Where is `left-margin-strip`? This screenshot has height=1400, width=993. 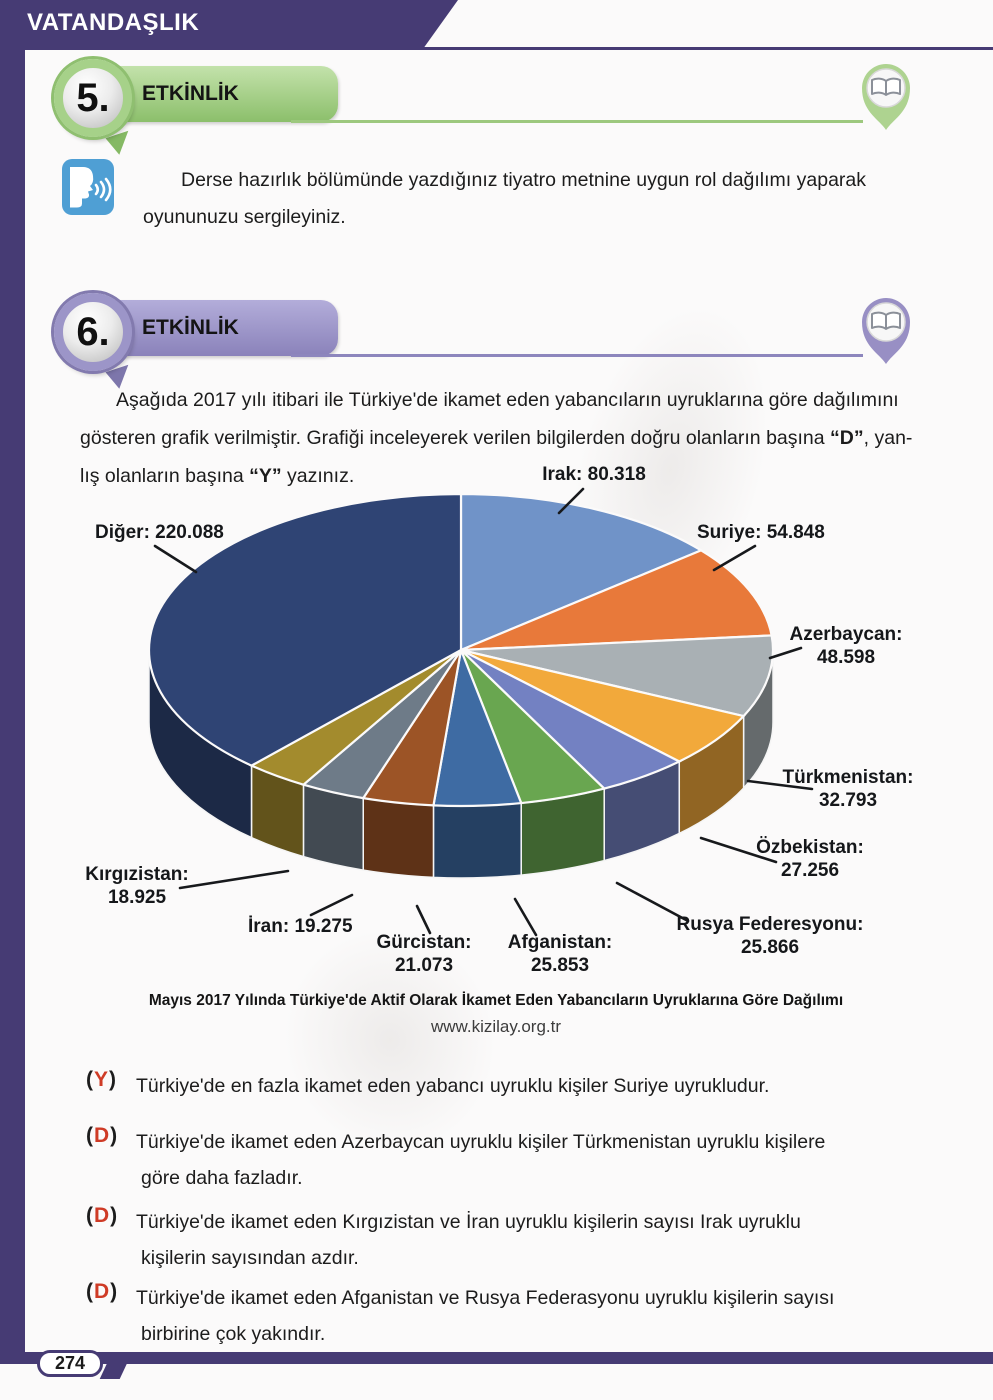 left-margin-strip is located at coordinates (12, 682).